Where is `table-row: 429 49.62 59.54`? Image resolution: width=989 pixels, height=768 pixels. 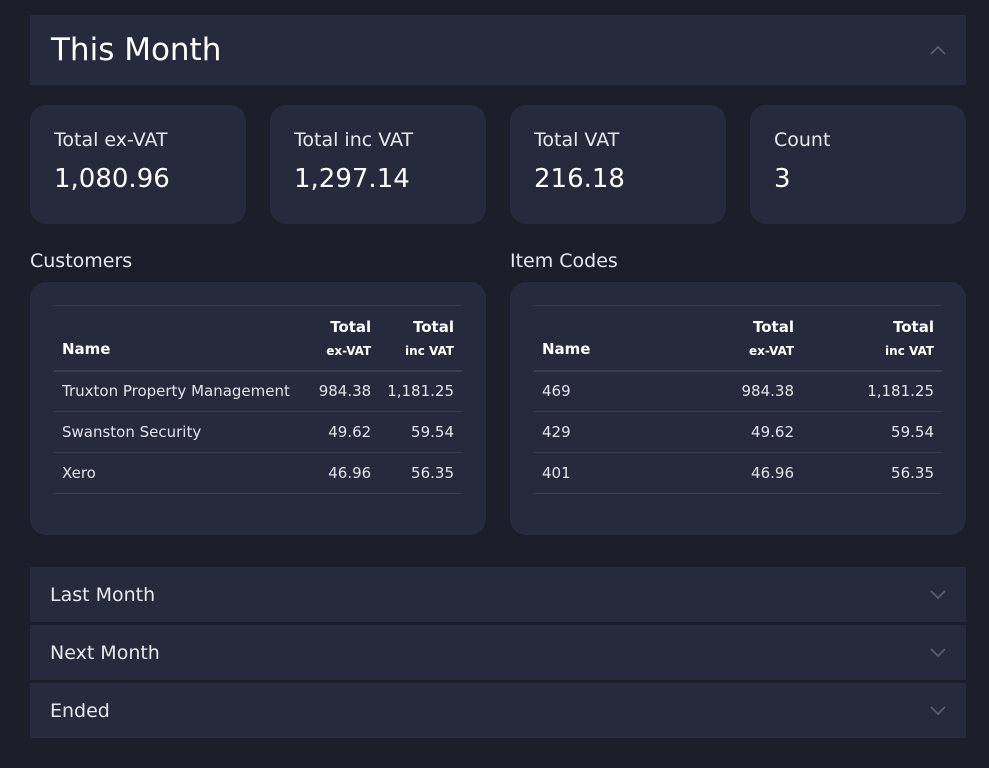
table-row: 429 49.62 59.54 is located at coordinates (738, 432).